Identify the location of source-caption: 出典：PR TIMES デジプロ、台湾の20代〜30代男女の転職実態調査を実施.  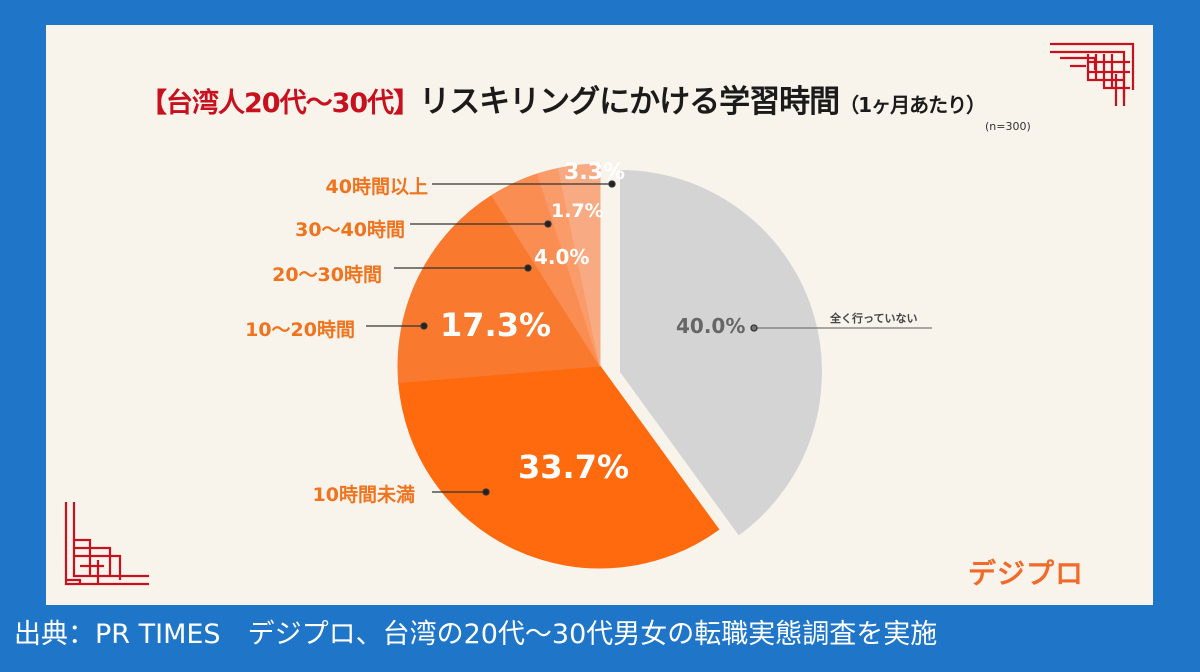
(476, 634).